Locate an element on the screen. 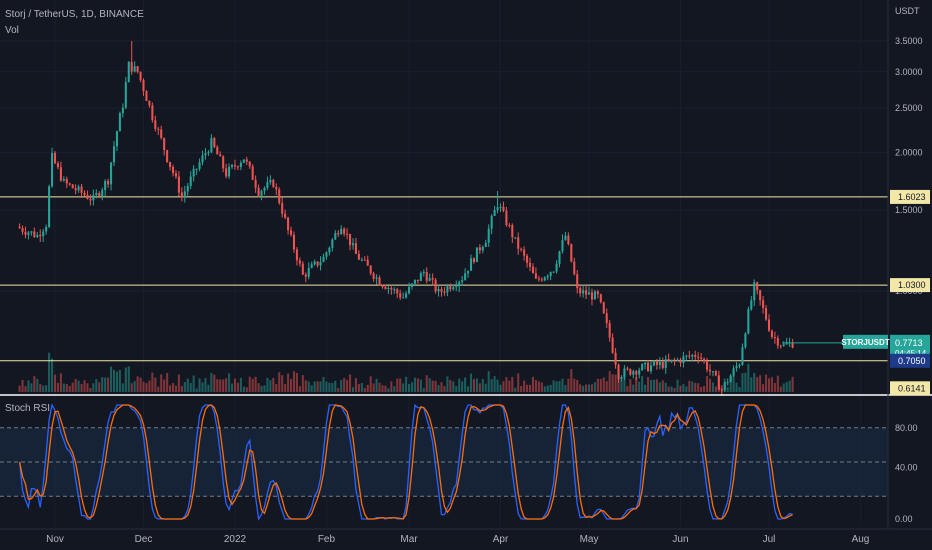  level-price-value: 0.7050 is located at coordinates (912, 361).